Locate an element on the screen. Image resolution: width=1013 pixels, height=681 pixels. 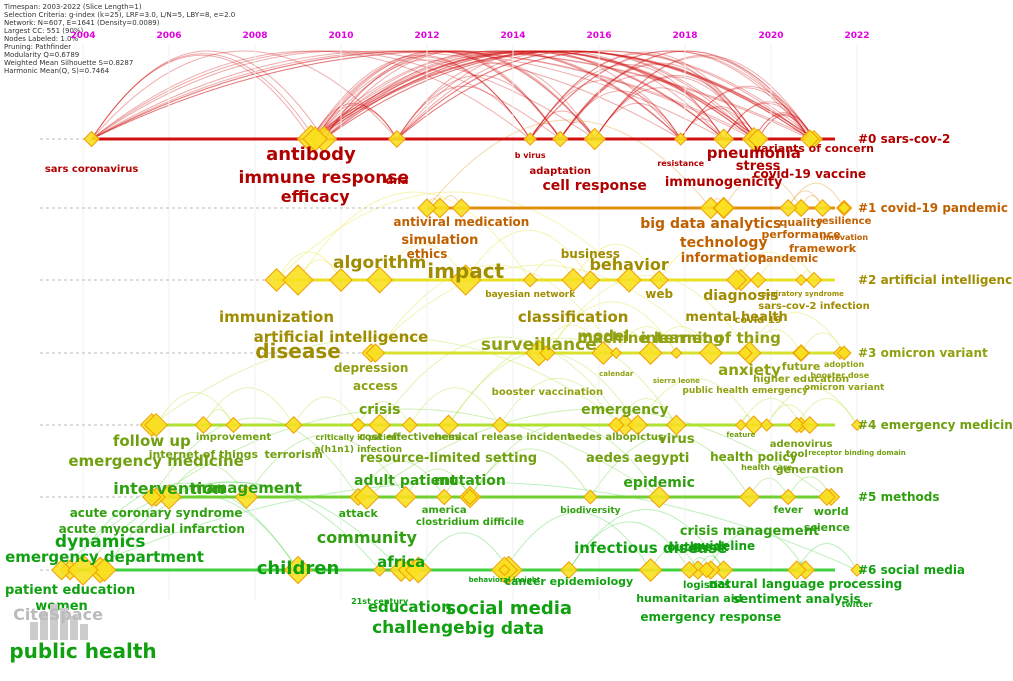
keyword-label: booster vaccination is located at coordinates (547, 392).